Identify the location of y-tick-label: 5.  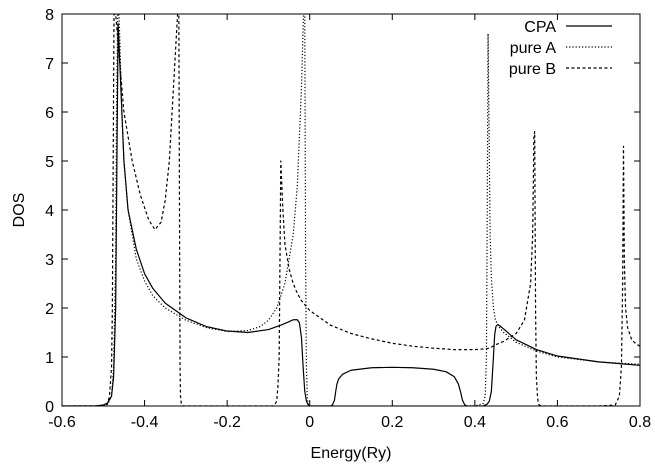
(49, 162).